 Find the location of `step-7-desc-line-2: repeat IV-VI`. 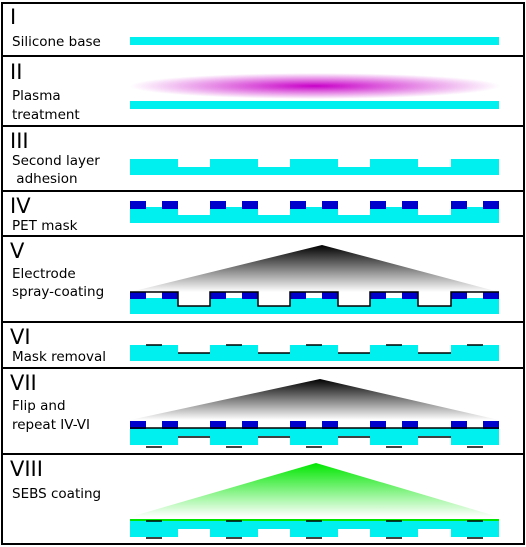

step-7-desc-line-2: repeat IV-VI is located at coordinates (51, 425).